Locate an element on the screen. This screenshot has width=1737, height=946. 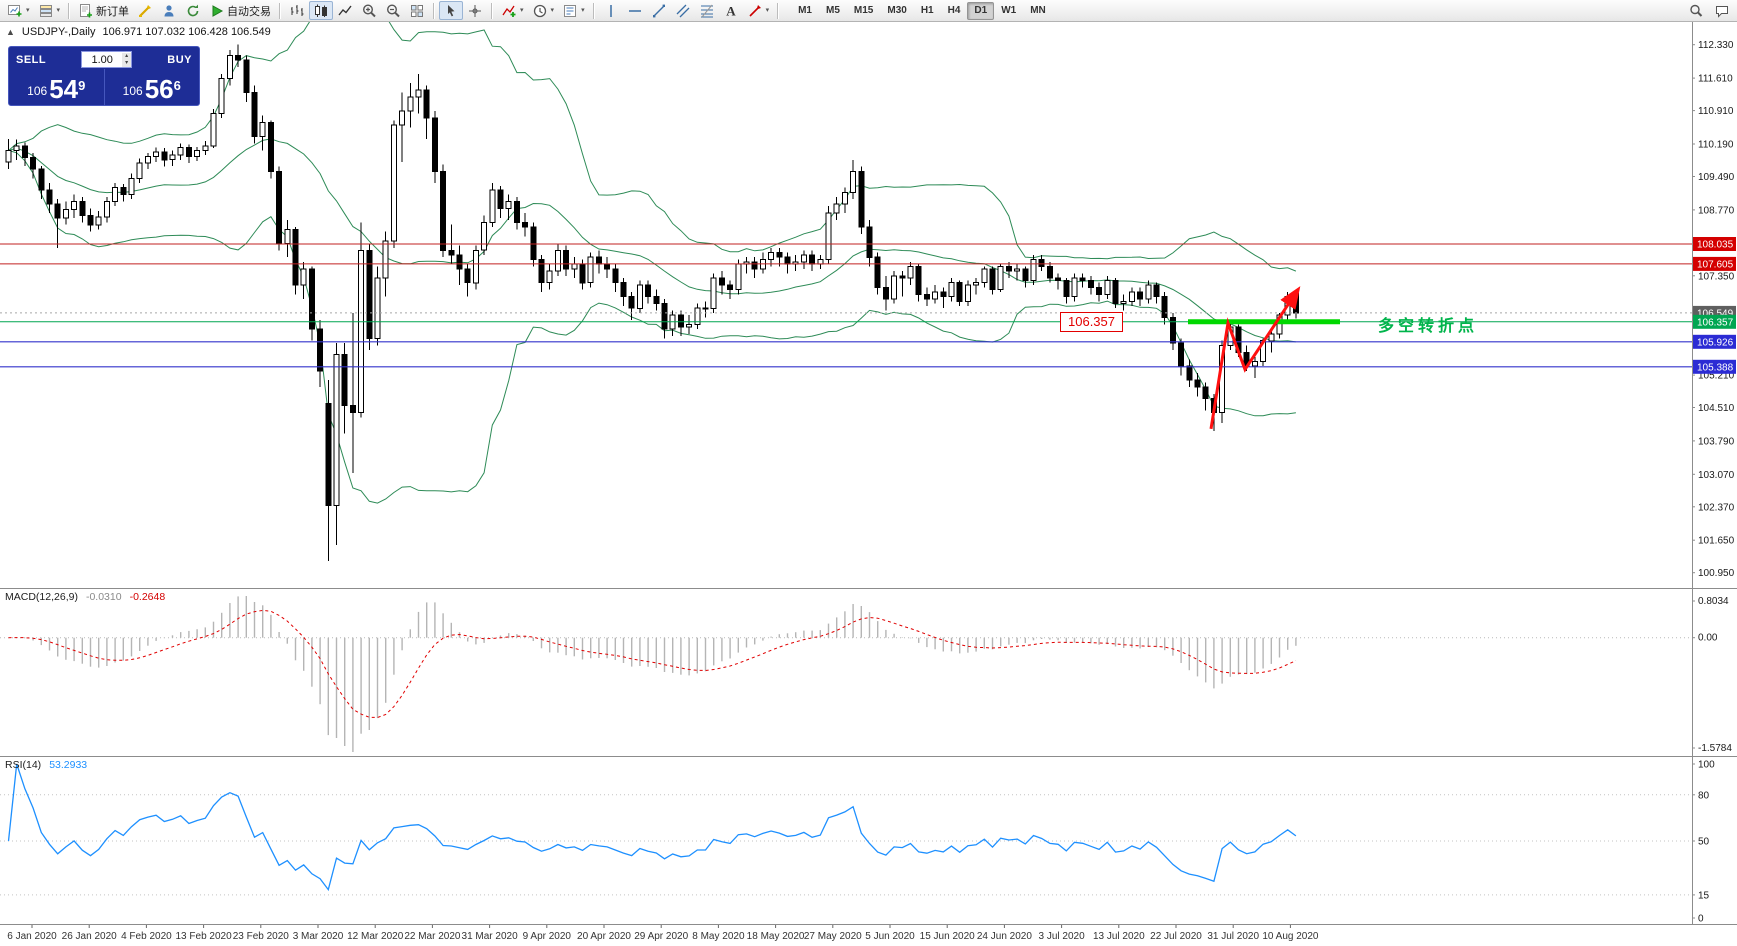
zoom-out-button is located at coordinates (393, 10).